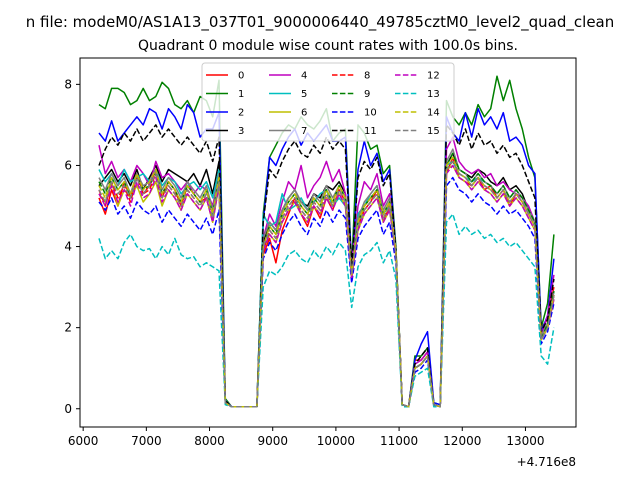  I want to click on x-tick-label: 7000, so click(146, 441).